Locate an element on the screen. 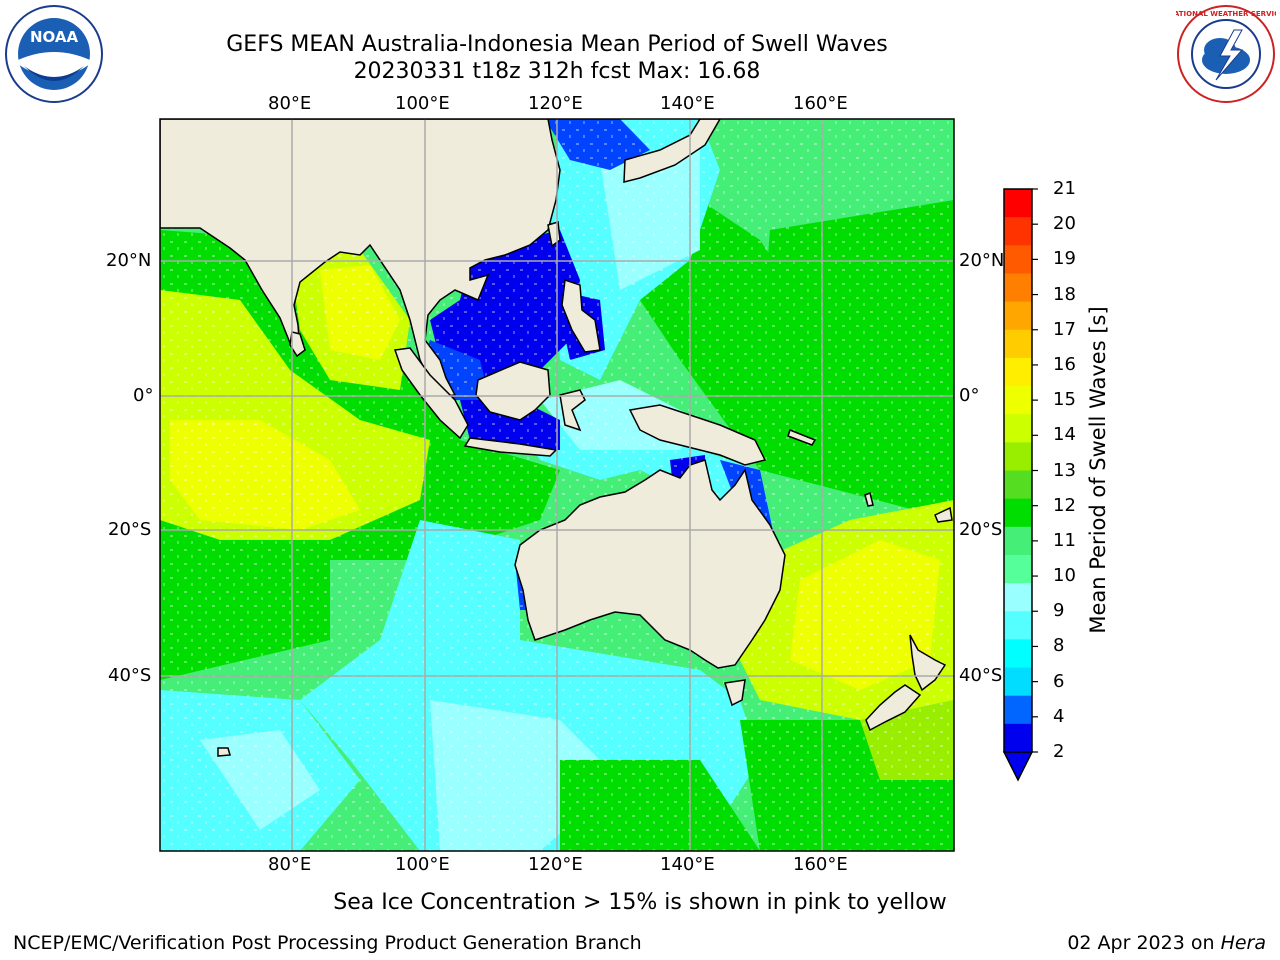 Image resolution: width=1280 pixels, height=960 pixels. lon-tick-bottom-100e: 100°E is located at coordinates (422, 864).